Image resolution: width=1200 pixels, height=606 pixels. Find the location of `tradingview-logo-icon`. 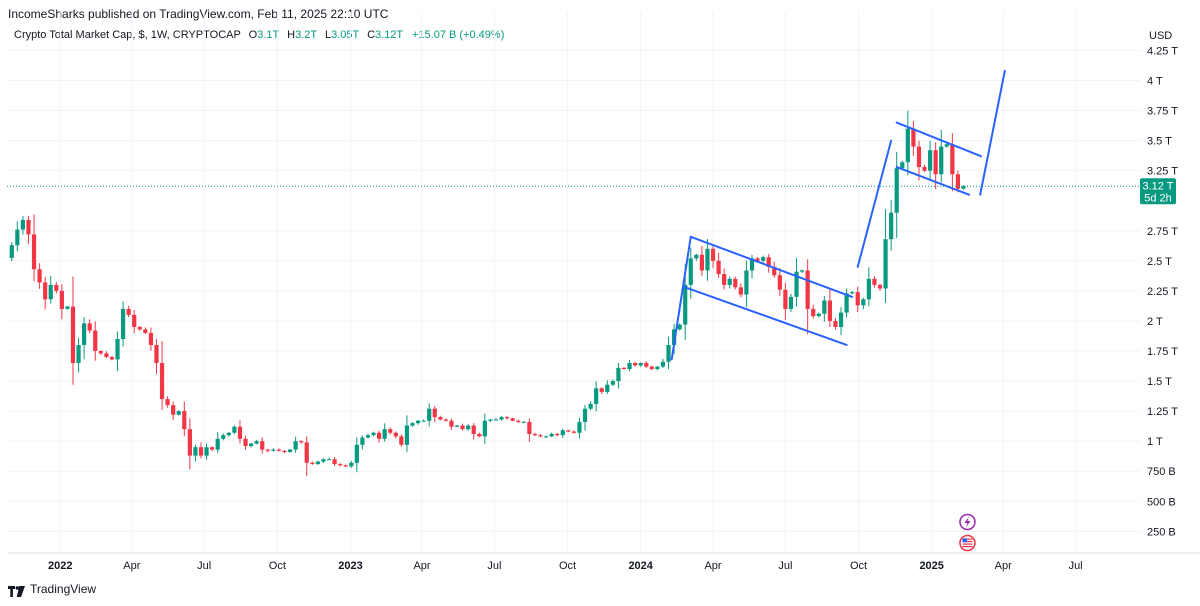

tradingview-logo-icon is located at coordinates (16, 590).